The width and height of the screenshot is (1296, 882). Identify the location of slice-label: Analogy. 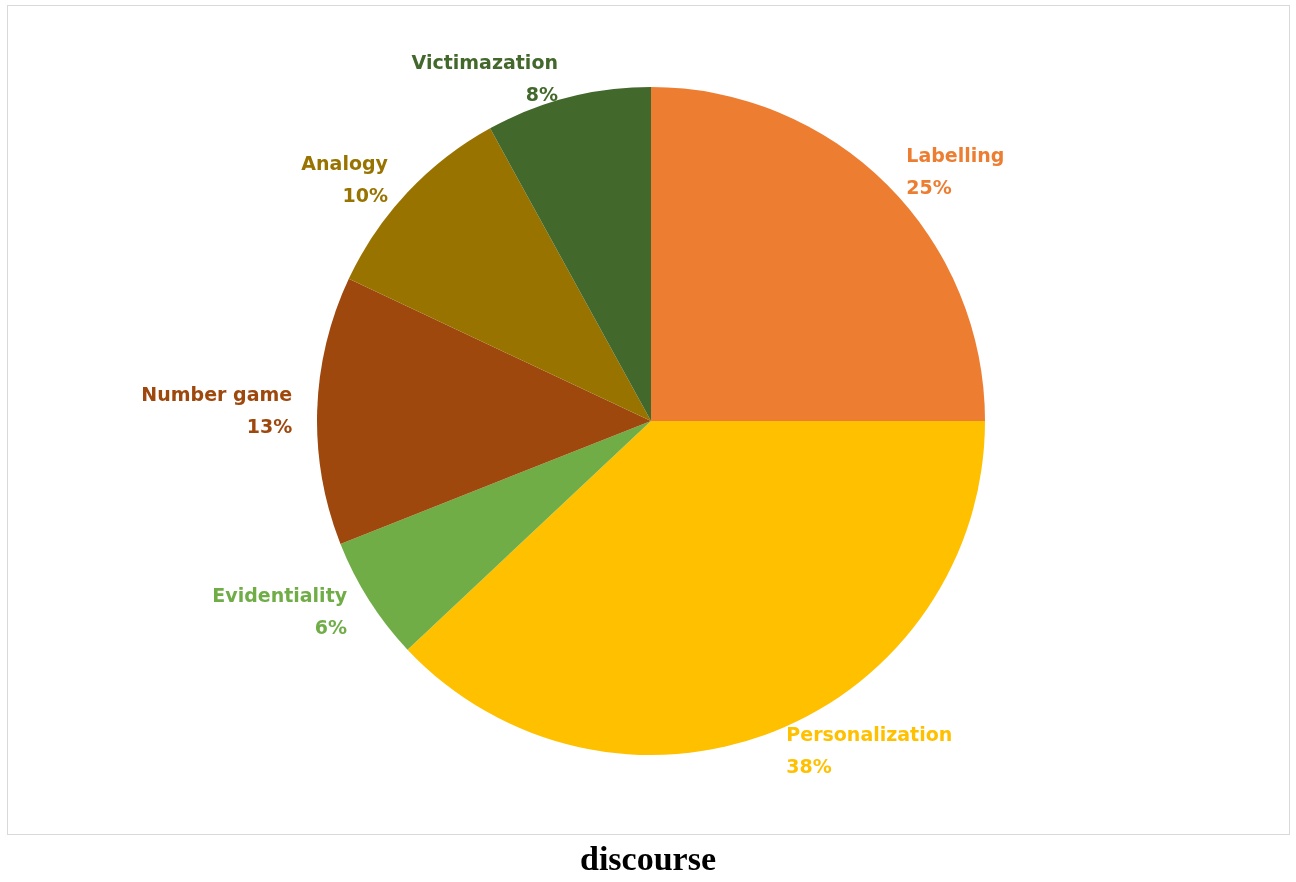
(345, 162).